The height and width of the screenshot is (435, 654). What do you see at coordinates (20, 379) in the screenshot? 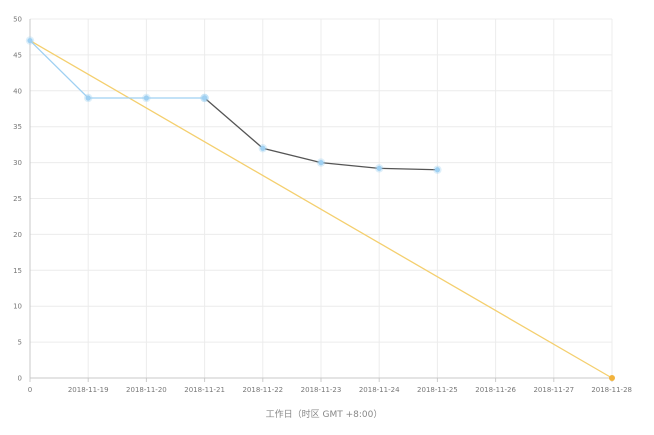
I see `y-tick-label: 0` at bounding box center [20, 379].